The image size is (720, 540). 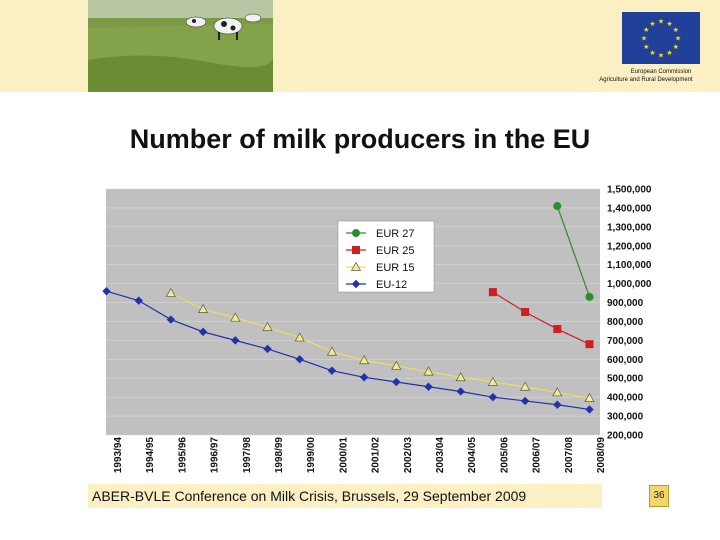 I want to click on y-tick-label: 1,100,000, so click(x=629, y=265).